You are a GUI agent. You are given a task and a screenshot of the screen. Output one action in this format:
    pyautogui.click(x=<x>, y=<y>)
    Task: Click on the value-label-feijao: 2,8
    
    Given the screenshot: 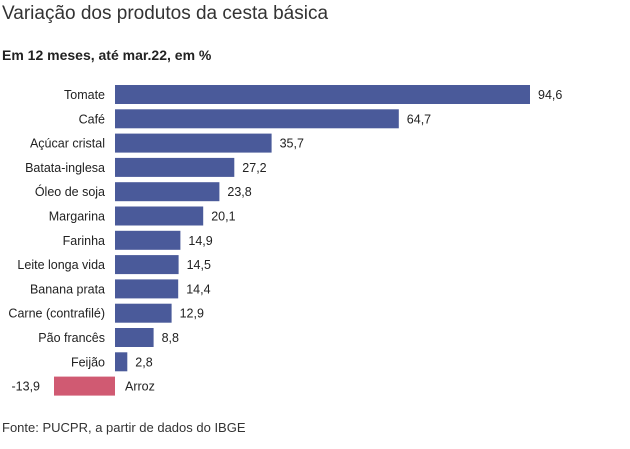 What is the action you would take?
    pyautogui.click(x=143, y=362)
    